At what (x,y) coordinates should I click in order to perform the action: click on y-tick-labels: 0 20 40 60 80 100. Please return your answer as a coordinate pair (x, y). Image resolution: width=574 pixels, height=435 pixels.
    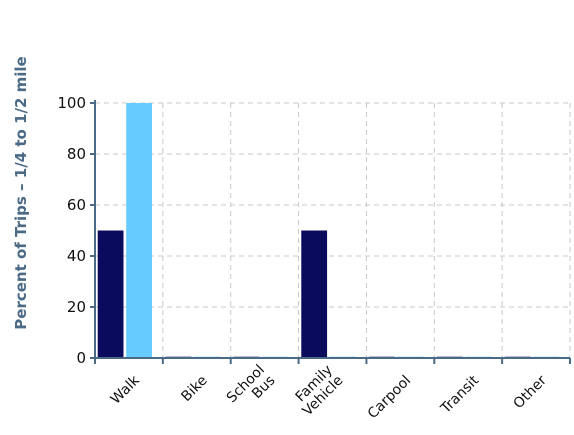
    Looking at the image, I should click on (71, 230).